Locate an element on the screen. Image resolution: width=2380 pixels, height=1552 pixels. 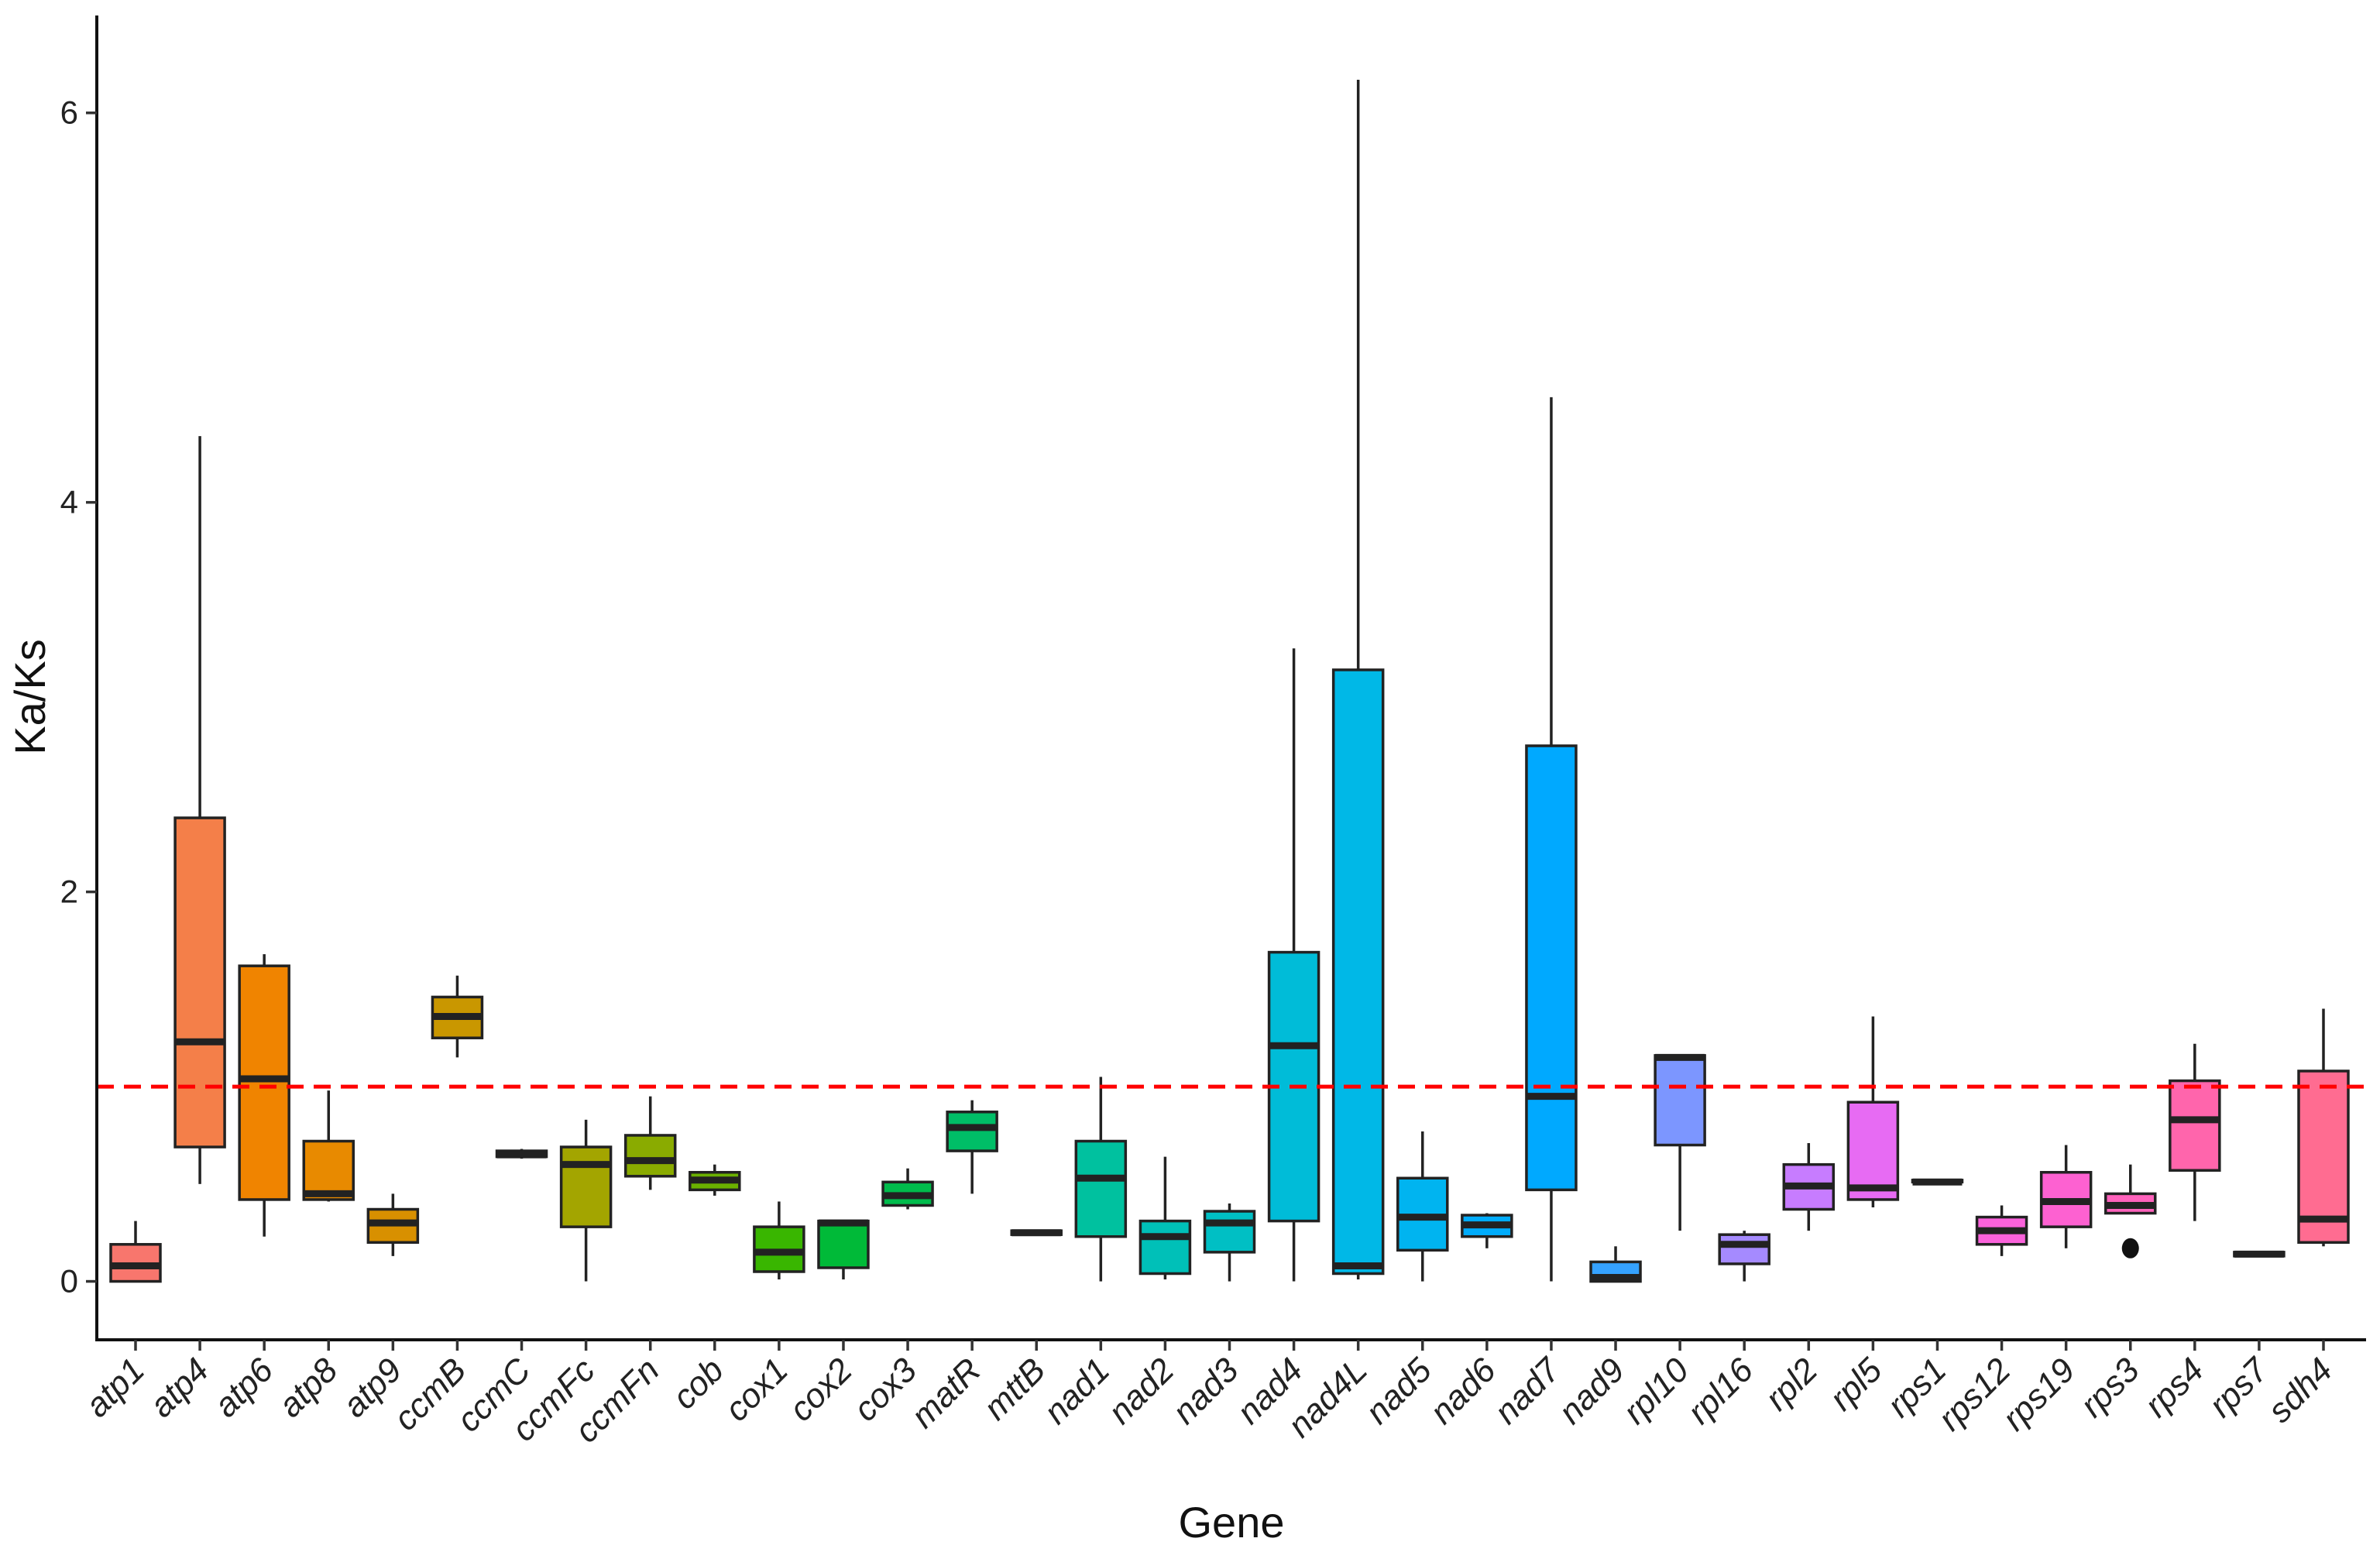
box-rps19 is located at coordinates (2066, 1196).